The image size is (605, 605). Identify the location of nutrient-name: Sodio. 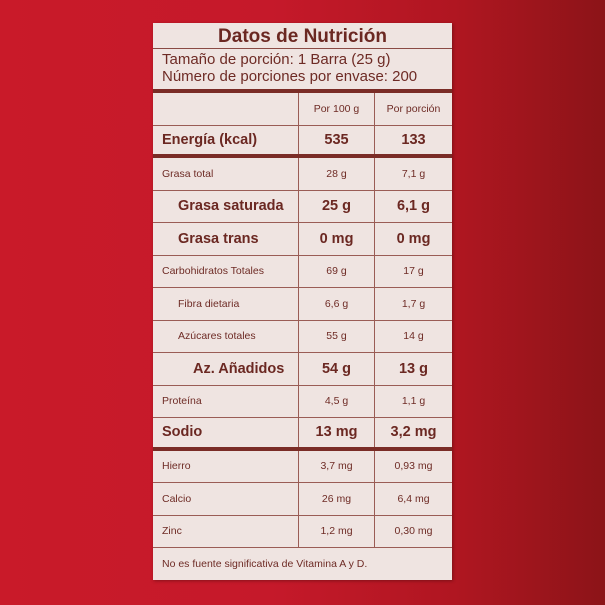
(226, 432).